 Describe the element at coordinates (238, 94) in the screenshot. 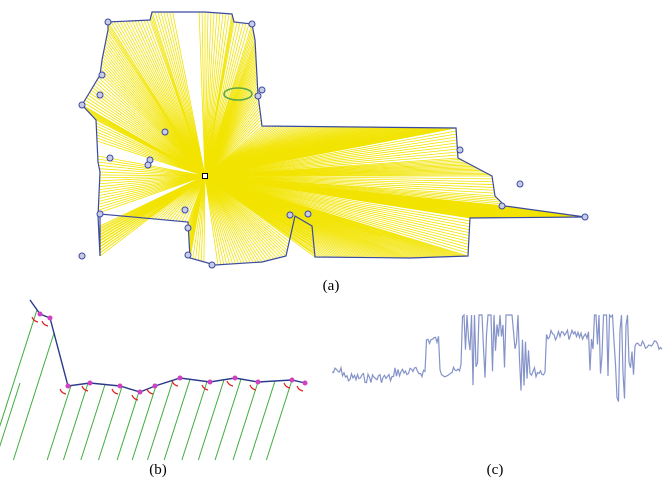

I see `highlight-ellipse` at that location.